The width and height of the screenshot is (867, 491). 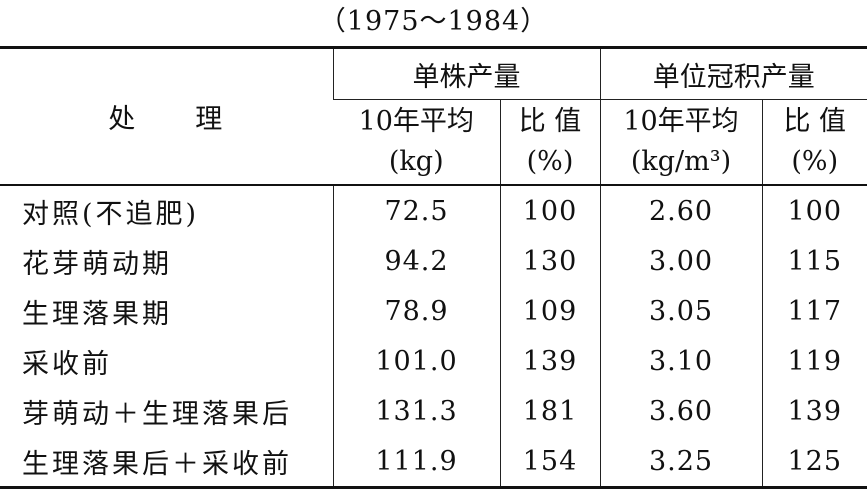 I want to click on treatment: 生理落果后＋采收前, so click(x=157, y=464).